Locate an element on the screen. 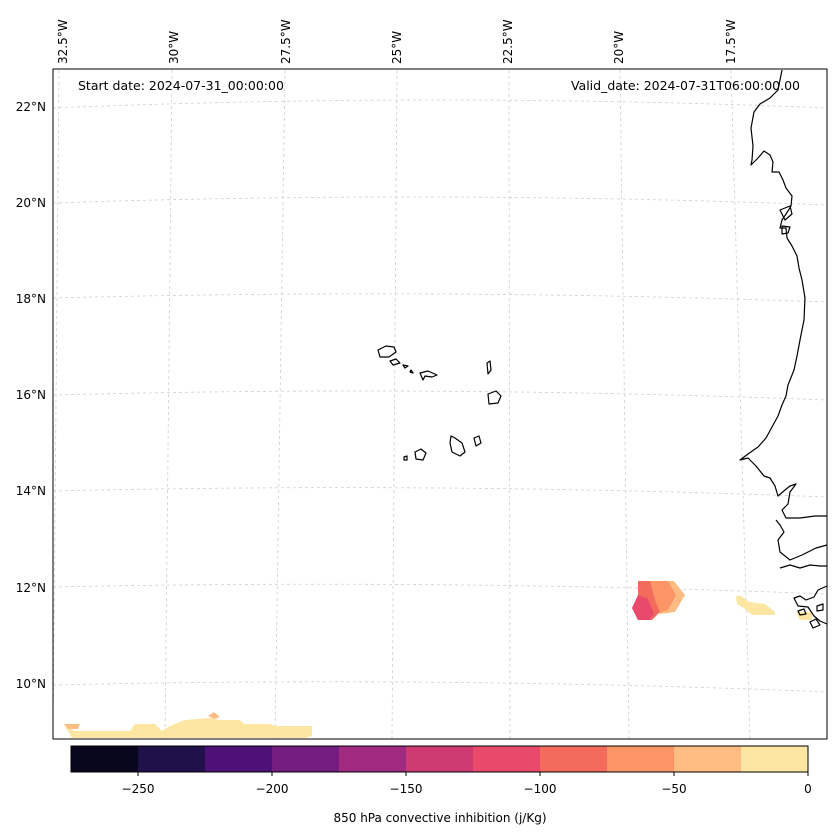 The width and height of the screenshot is (837, 836). lat-label: 20°N is located at coordinates (31, 203).